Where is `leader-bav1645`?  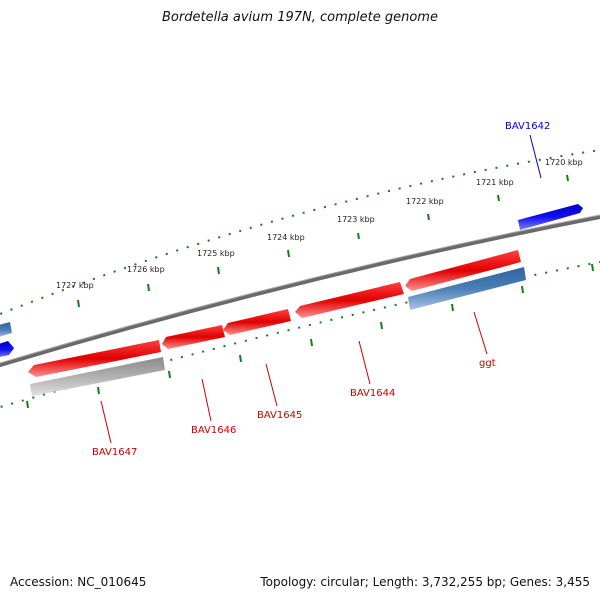
leader-bav1645 is located at coordinates (271, 385).